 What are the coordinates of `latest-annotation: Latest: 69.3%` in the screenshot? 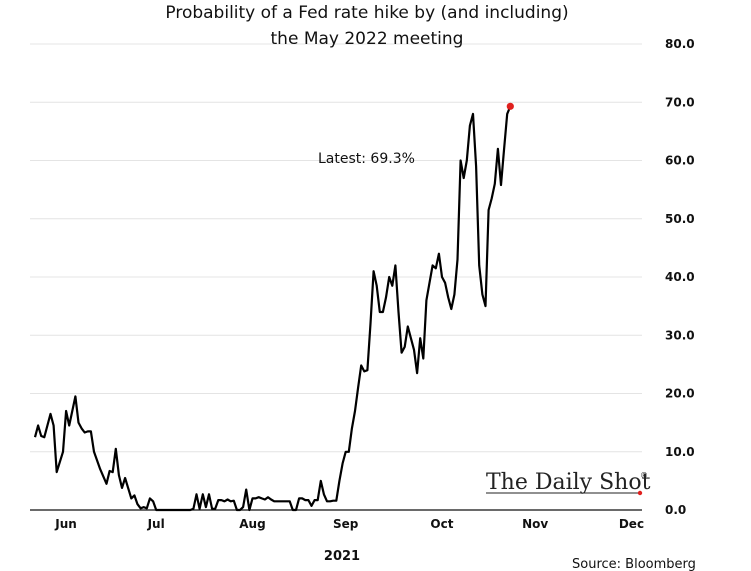 It's located at (366, 159).